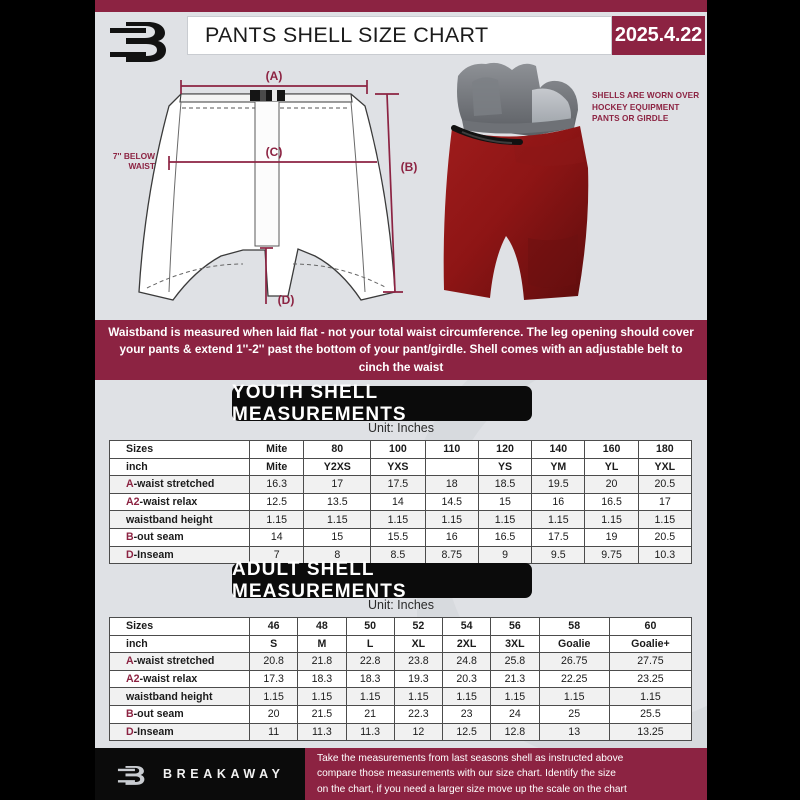  What do you see at coordinates (322, 714) in the screenshot?
I see `table-cell: 21.5` at bounding box center [322, 714].